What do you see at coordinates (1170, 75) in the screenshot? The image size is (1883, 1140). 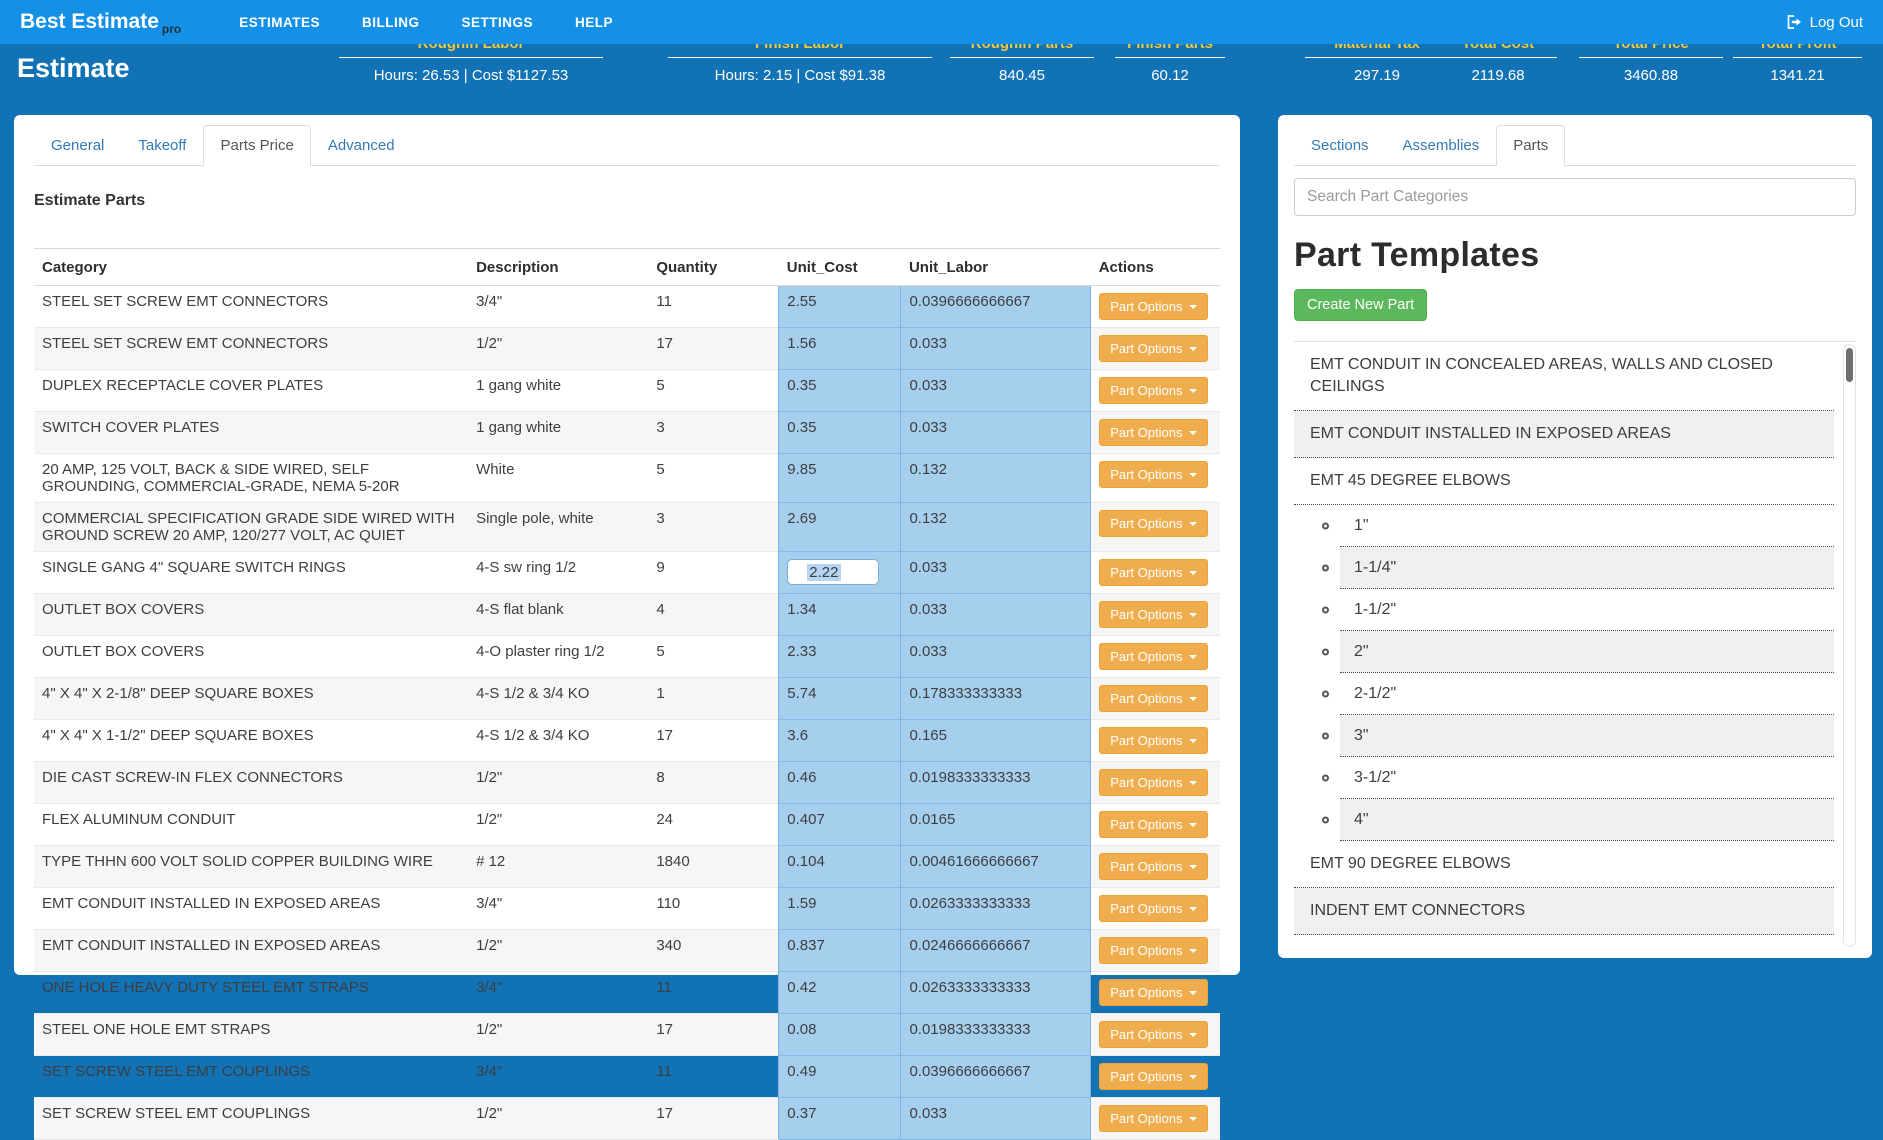 I see `stat-value: 60.12` at bounding box center [1170, 75].